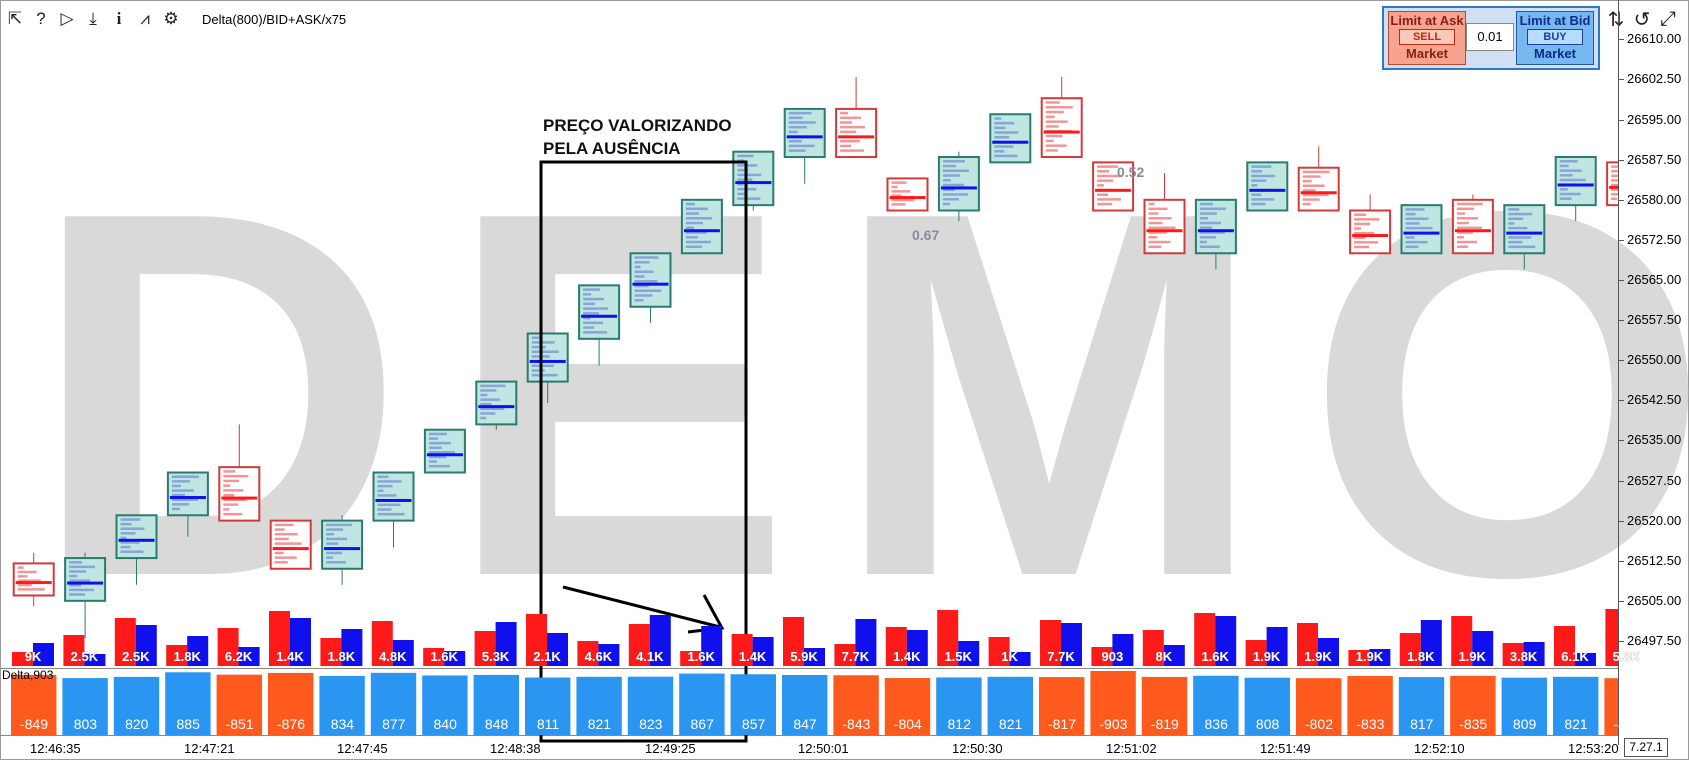 This screenshot has height=760, width=1689. Describe the element at coordinates (1626, 656) in the screenshot. I see `volume-label: 5.8K` at that location.